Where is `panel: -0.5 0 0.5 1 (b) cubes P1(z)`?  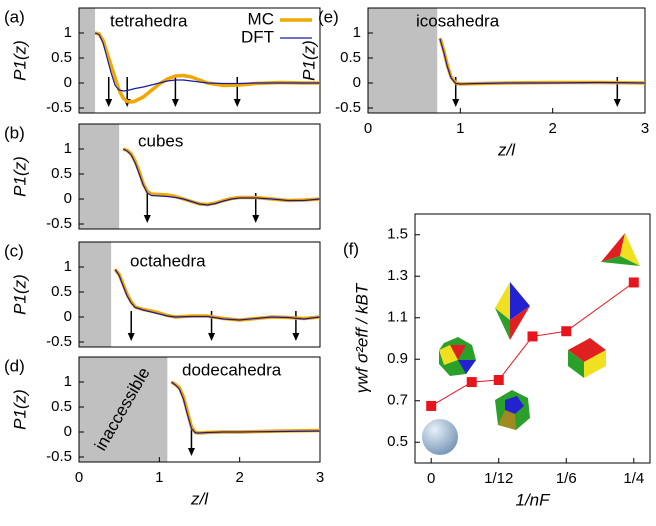
panel: -0.5 0 0.5 1 (b) cubes P1(z) is located at coordinates (162, 177).